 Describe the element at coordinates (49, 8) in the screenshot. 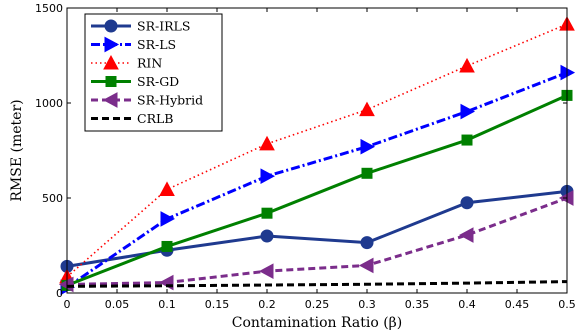

I see `y-tick-label: 1500` at that location.